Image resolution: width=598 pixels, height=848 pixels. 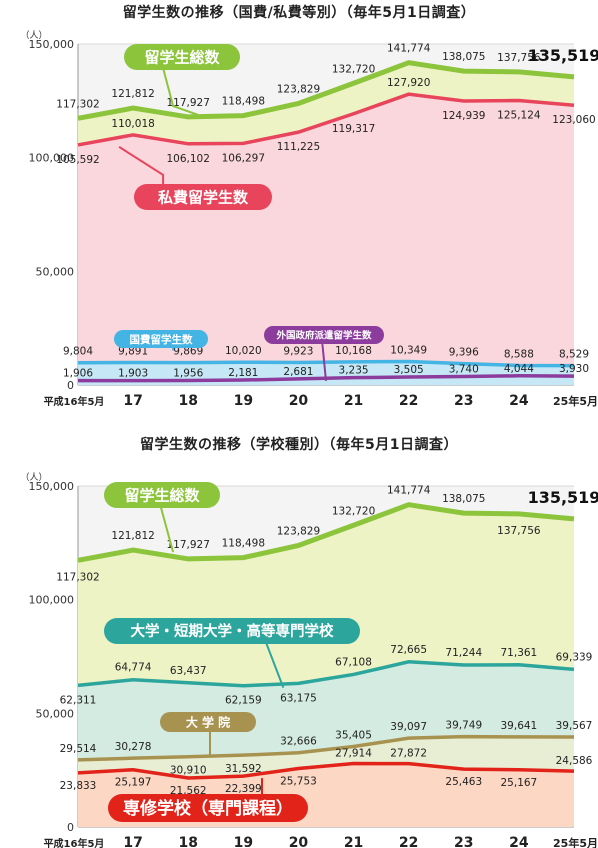 I want to click on univ-data-label: 71,361, so click(x=519, y=653).